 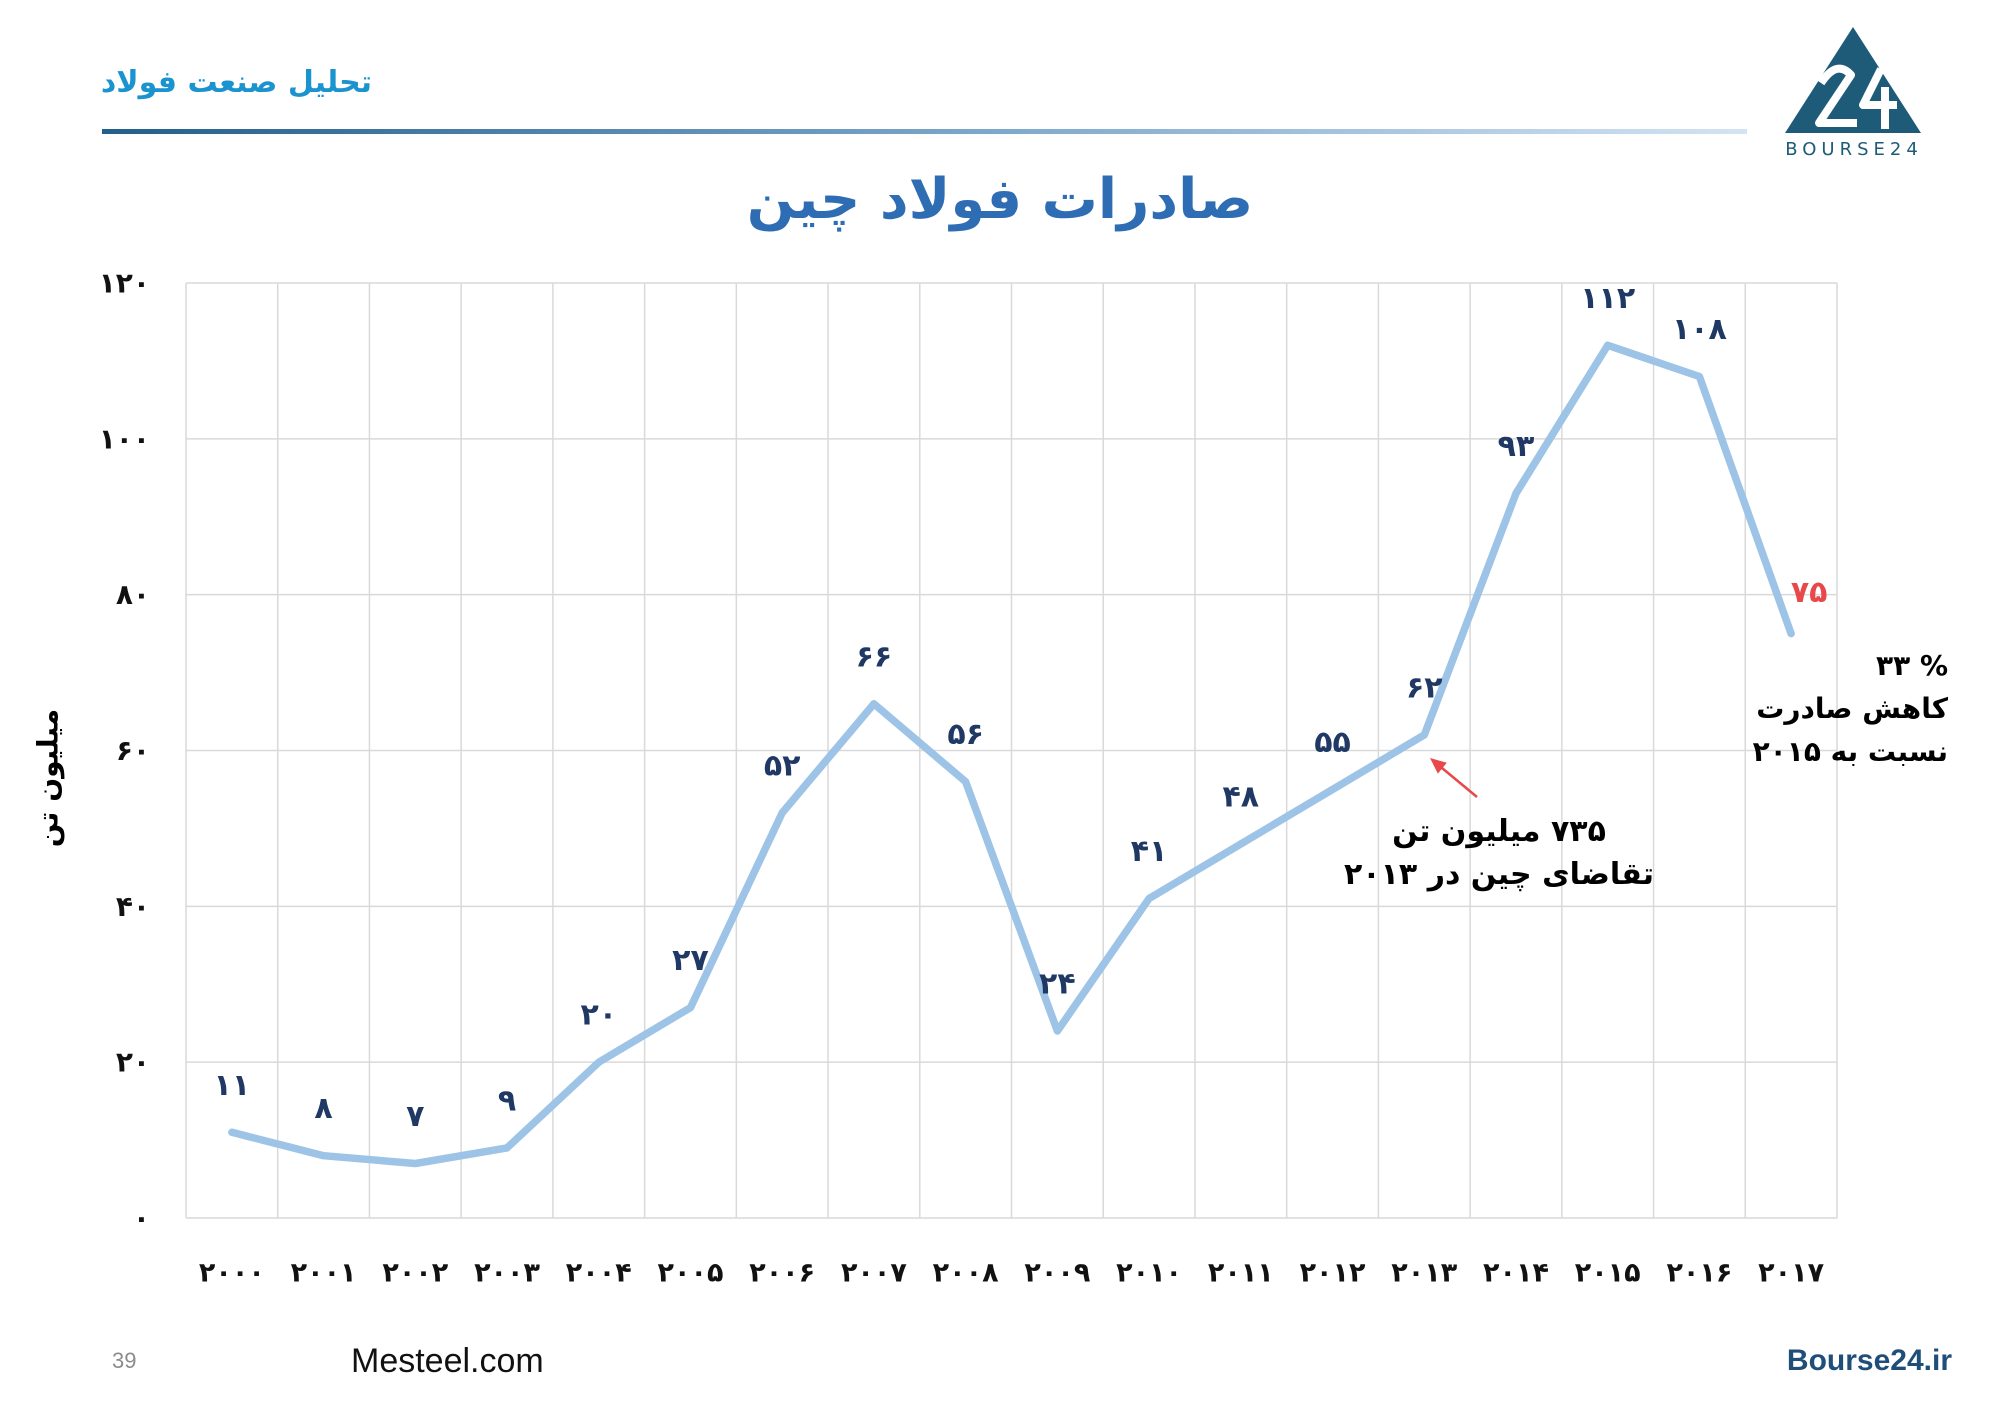 I want to click on annotation-line: ۷۳۵ میلیون تن, so click(x=1499, y=831).